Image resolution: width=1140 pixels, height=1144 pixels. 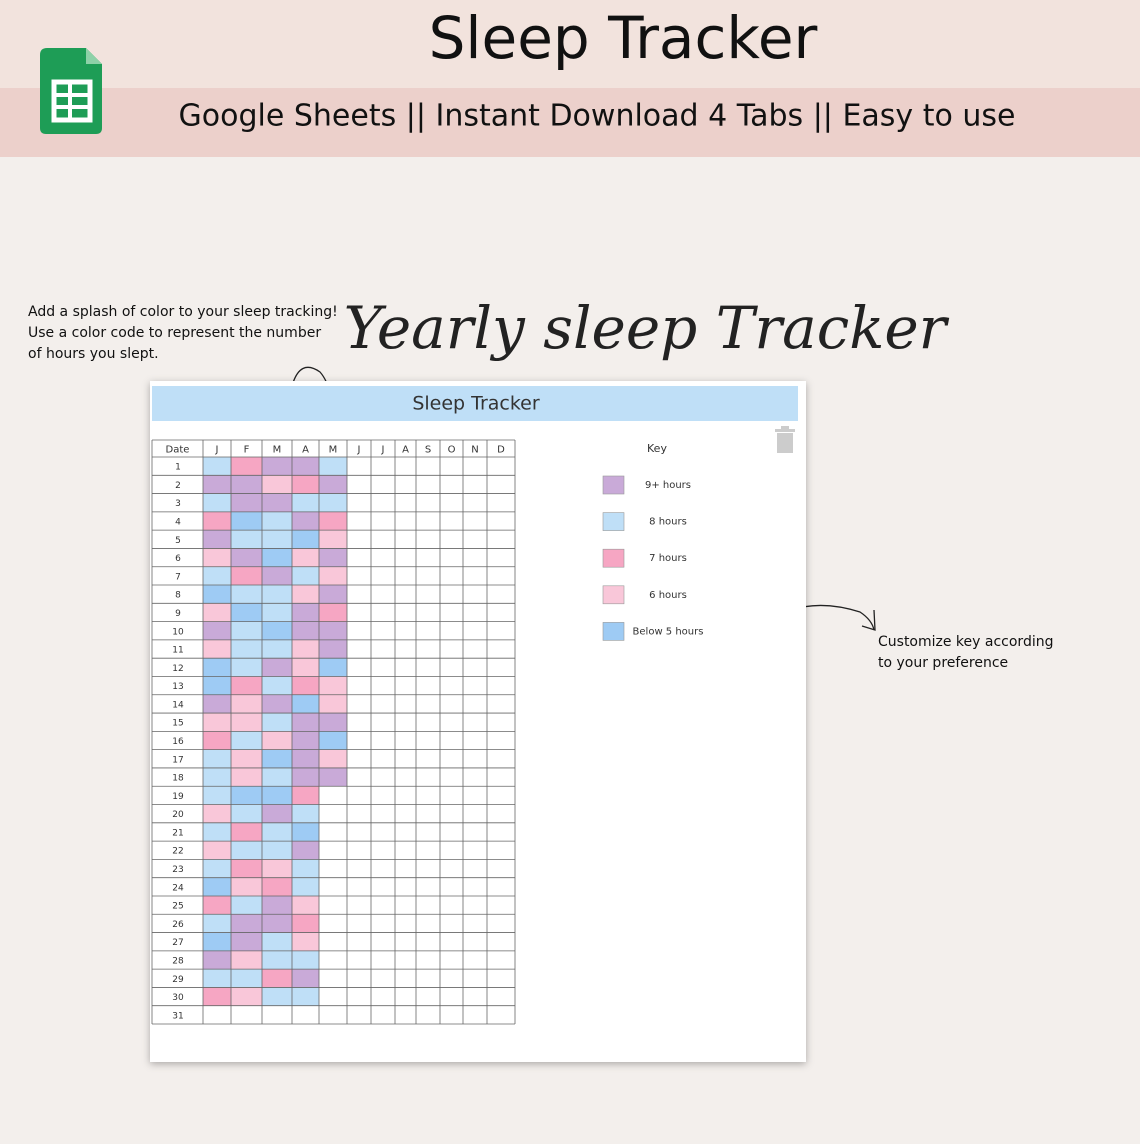 What do you see at coordinates (178, 779) in the screenshot?
I see `date-label: 18` at bounding box center [178, 779].